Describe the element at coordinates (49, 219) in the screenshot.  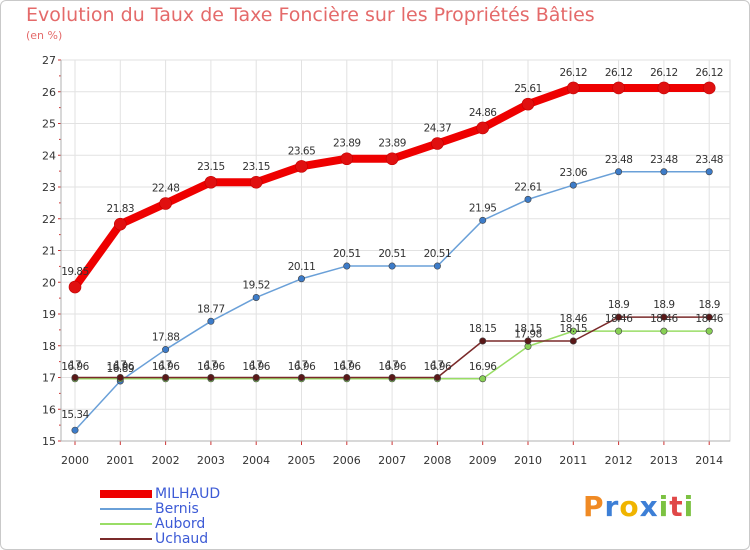
I see `y-tick-label: 22` at that location.